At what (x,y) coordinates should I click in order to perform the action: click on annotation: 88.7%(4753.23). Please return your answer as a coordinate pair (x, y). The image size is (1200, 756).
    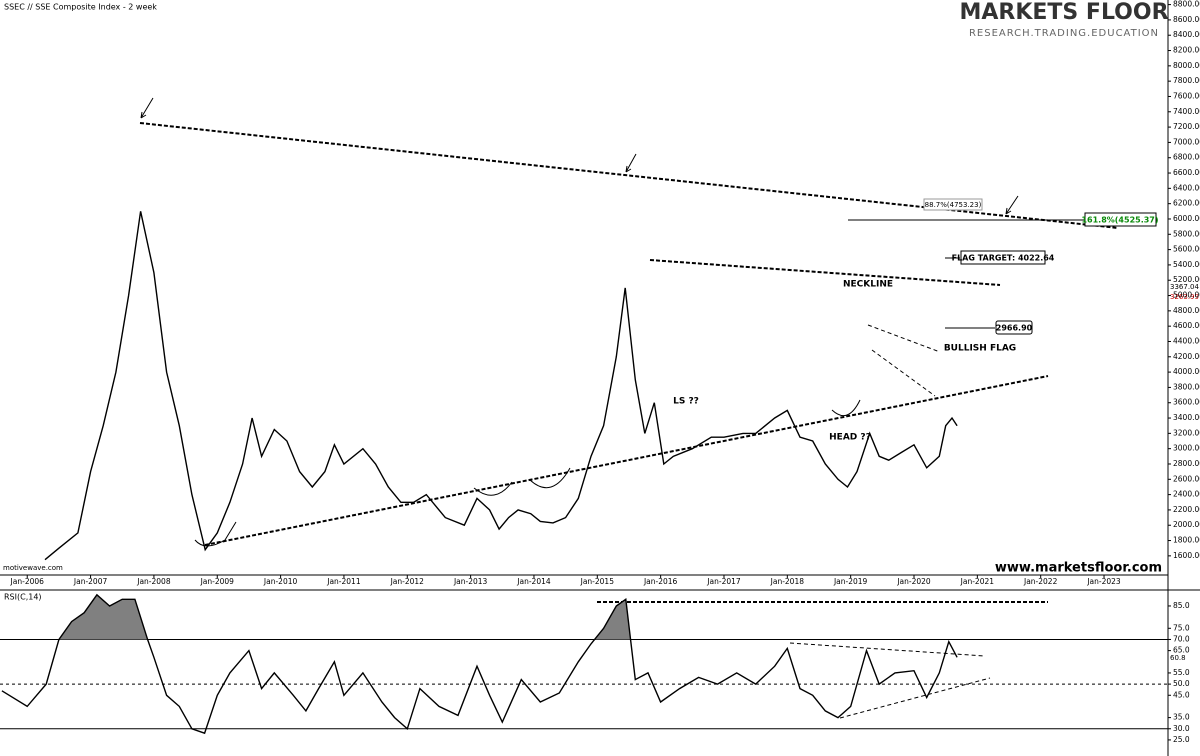
    Looking at the image, I should click on (953, 205).